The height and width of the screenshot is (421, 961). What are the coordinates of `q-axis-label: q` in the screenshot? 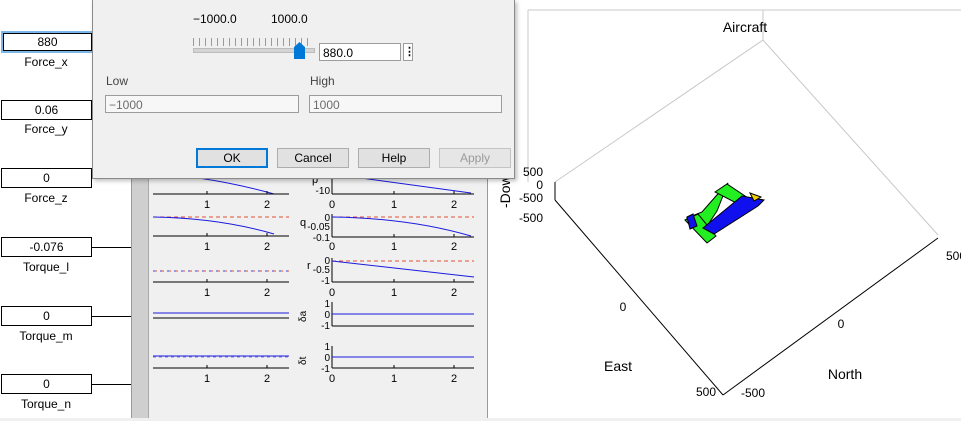 It's located at (303, 223).